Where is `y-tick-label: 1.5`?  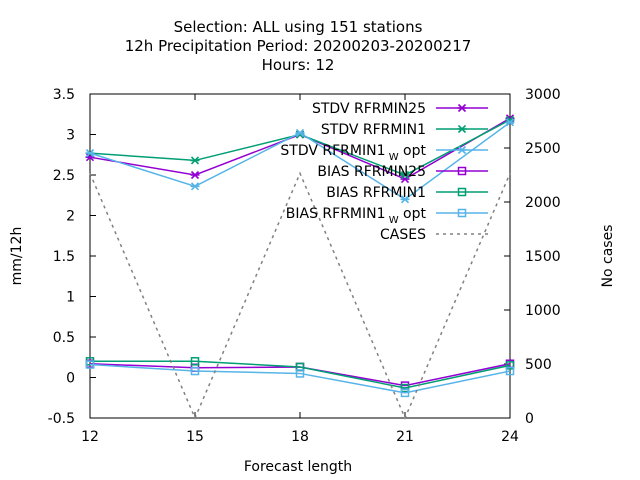 y-tick-label: 1.5 is located at coordinates (64, 257).